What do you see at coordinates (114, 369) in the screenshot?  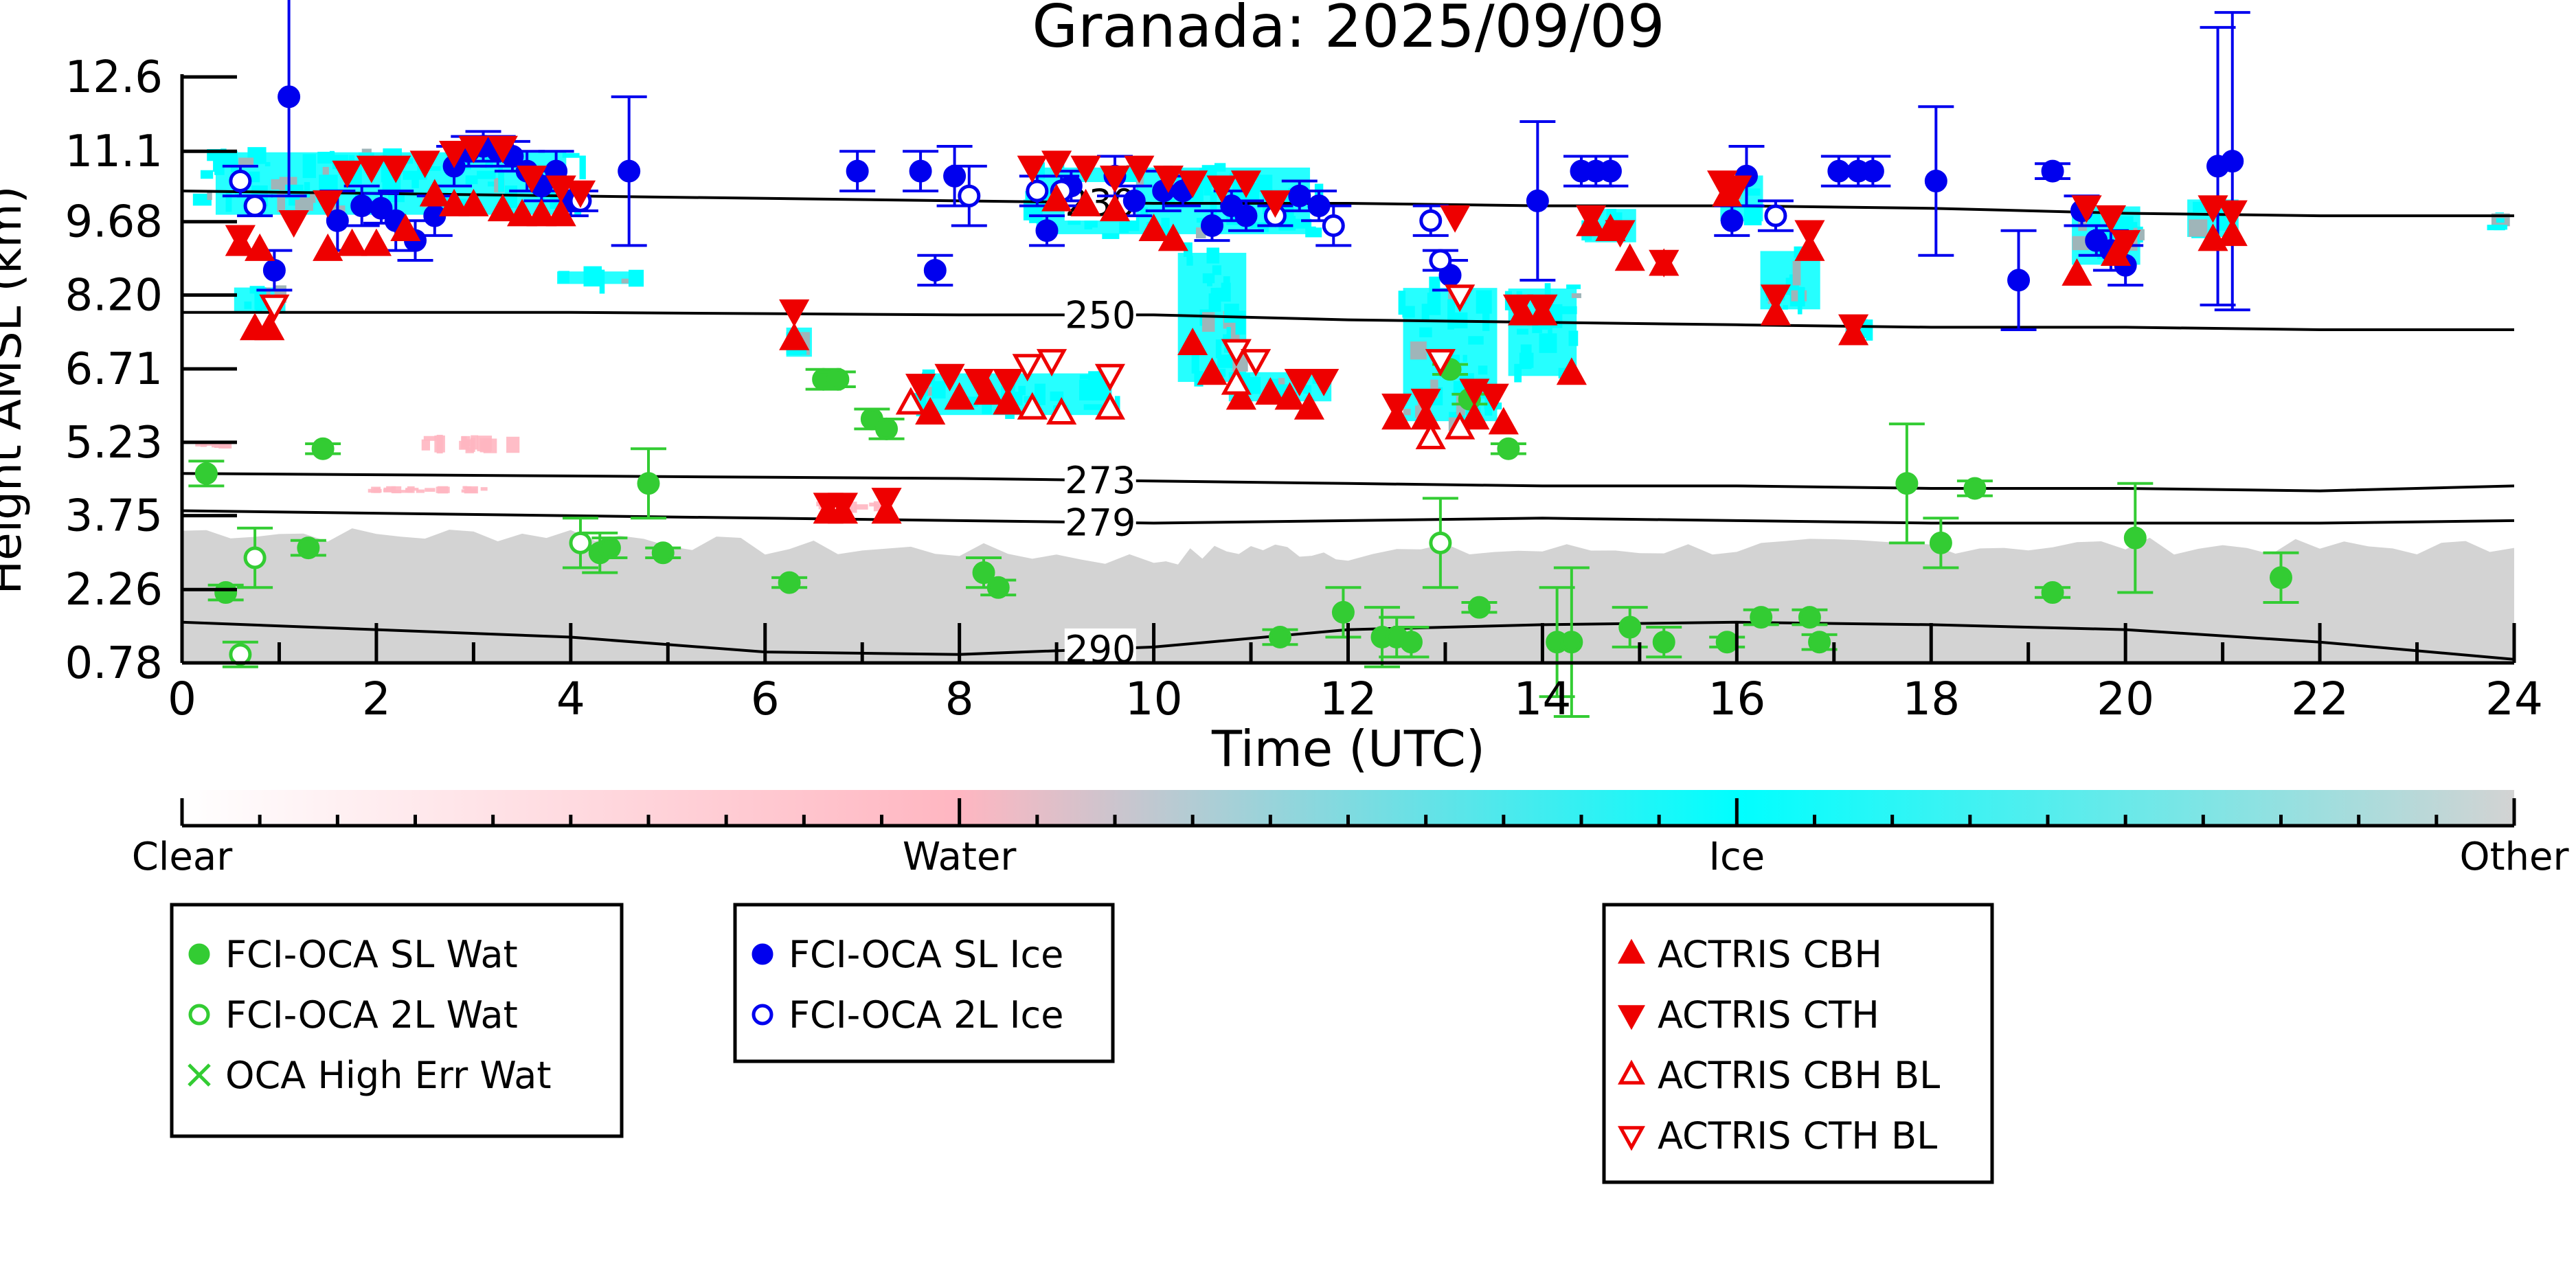 I see `y-tick-label: 6.71` at bounding box center [114, 369].